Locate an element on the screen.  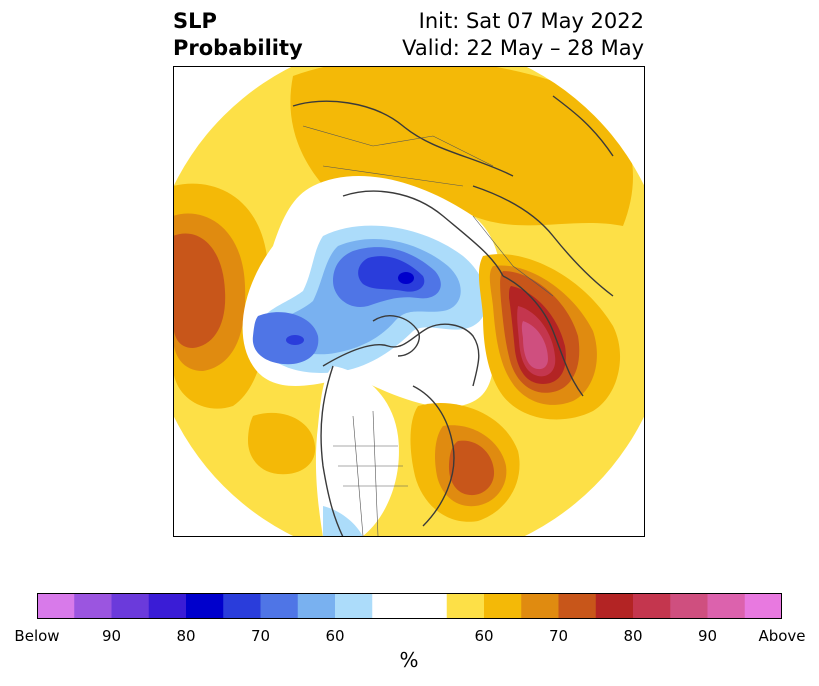
valid-range: Valid: 22 May – 28 May is located at coordinates (523, 48).